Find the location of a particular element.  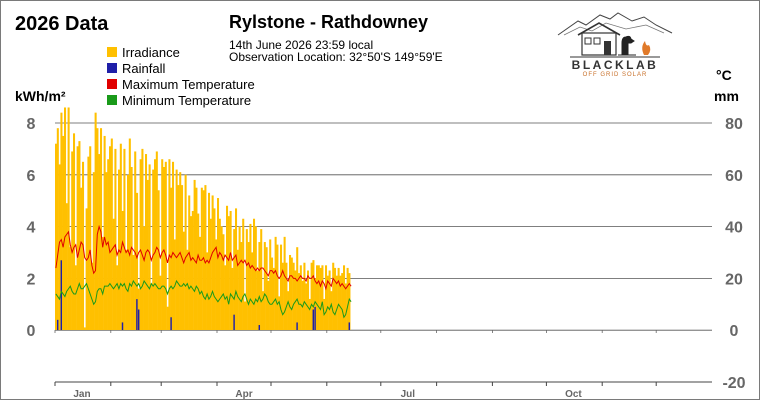

right-tick-label: 80 is located at coordinates (734, 124).